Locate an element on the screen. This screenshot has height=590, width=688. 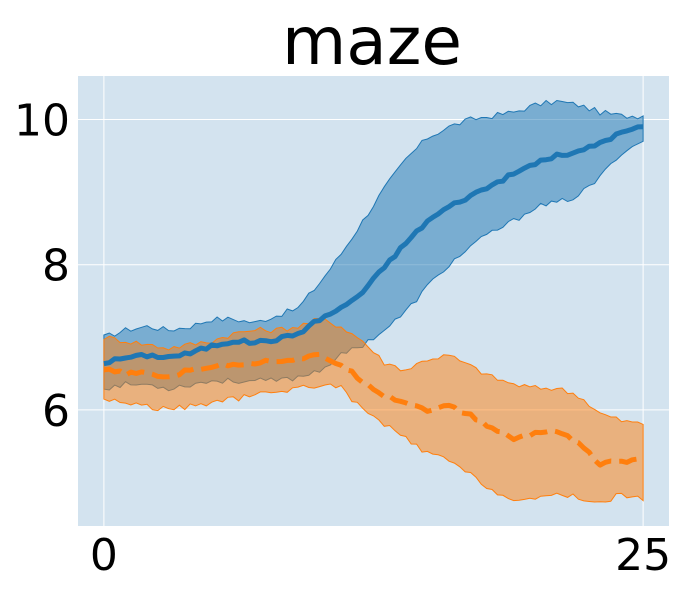
y-axis-ticks: 6 8 10 is located at coordinates (42, 266).